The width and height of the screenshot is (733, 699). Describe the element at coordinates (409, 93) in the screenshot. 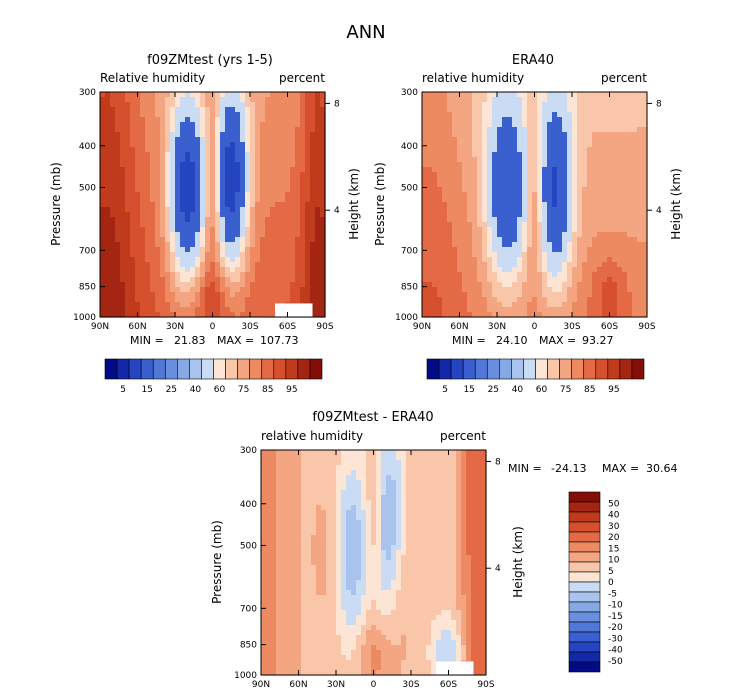

I see `y-tick-label: 300` at that location.